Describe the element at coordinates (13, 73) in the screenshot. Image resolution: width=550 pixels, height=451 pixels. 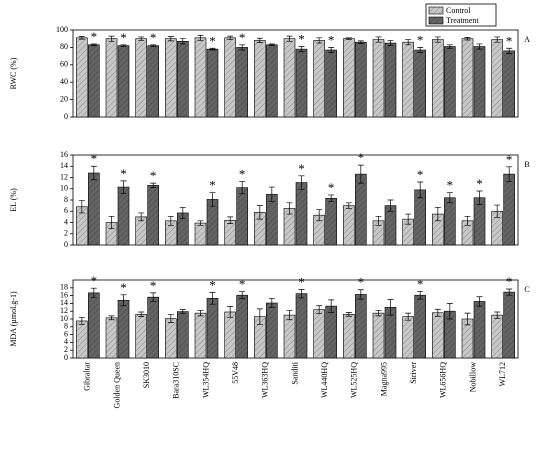
I see `y-axis-label: RWC (%)` at that location.